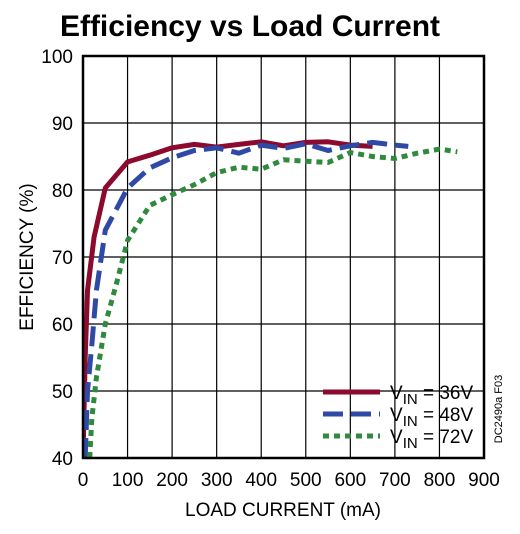 This screenshot has height=534, width=520. Describe the element at coordinates (306, 480) in the screenshot. I see `x-tick-label: 500` at that location.